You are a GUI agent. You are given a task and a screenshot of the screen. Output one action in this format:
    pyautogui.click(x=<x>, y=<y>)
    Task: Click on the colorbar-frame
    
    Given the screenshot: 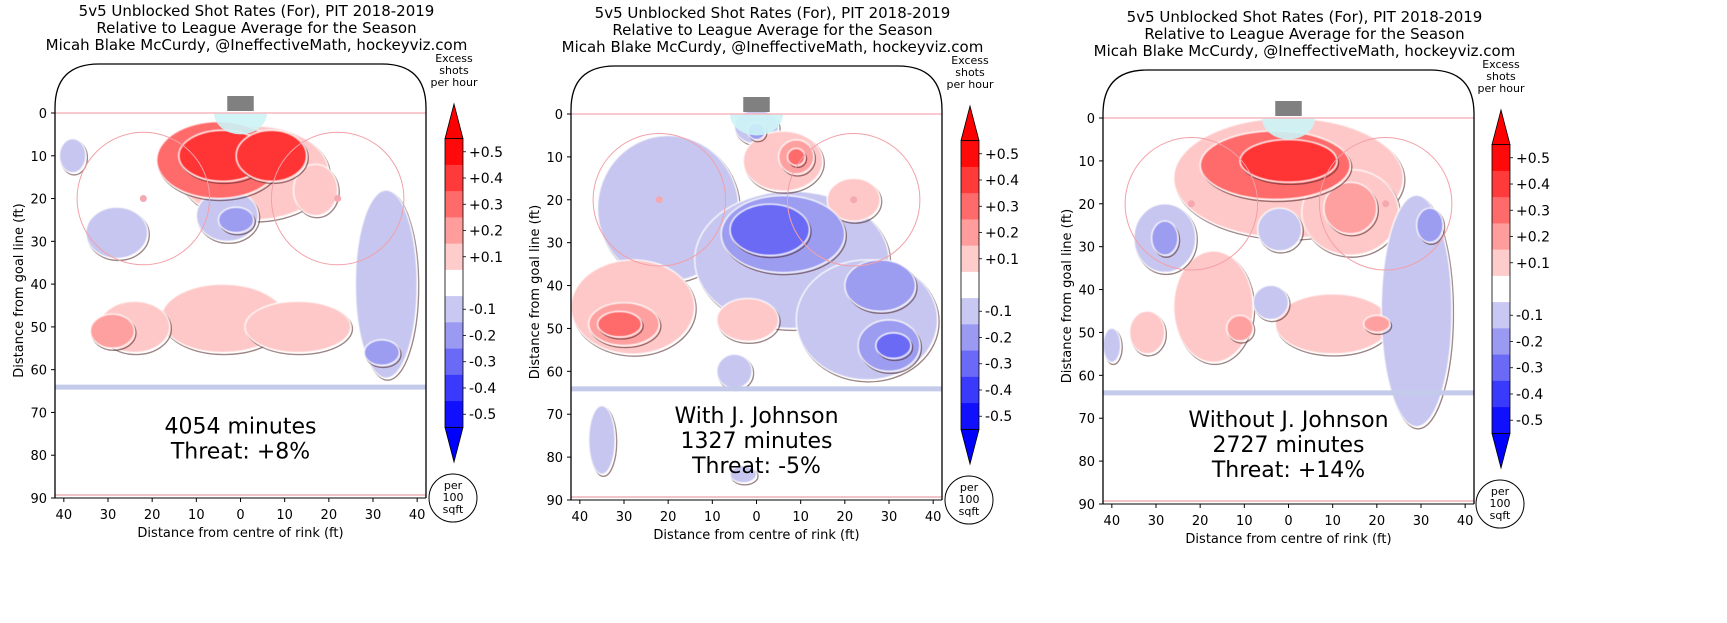 What is the action you would take?
    pyautogui.click(x=454, y=283)
    